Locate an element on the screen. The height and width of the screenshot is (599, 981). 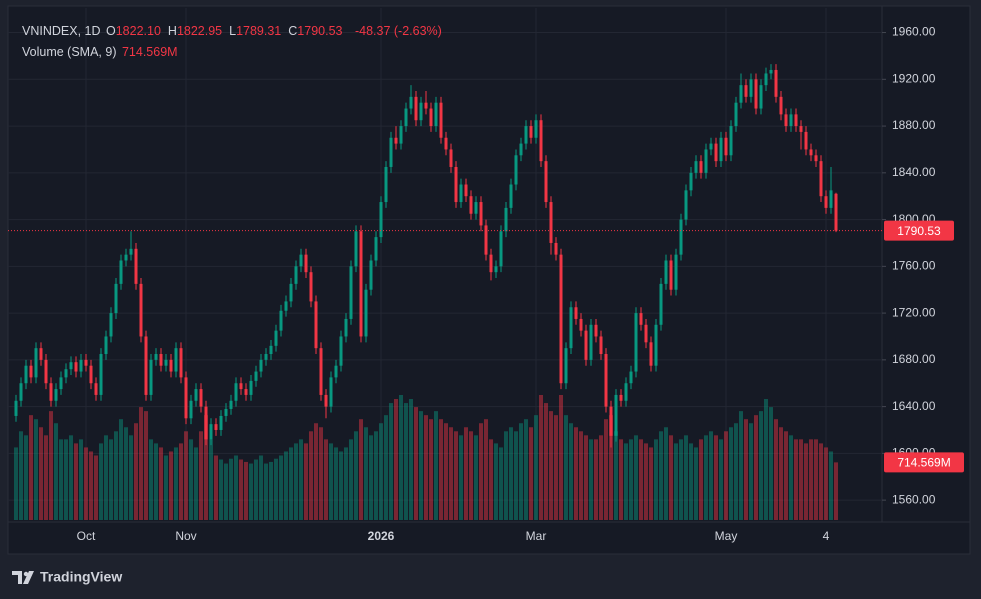
volume-badge is located at coordinates (924, 462).